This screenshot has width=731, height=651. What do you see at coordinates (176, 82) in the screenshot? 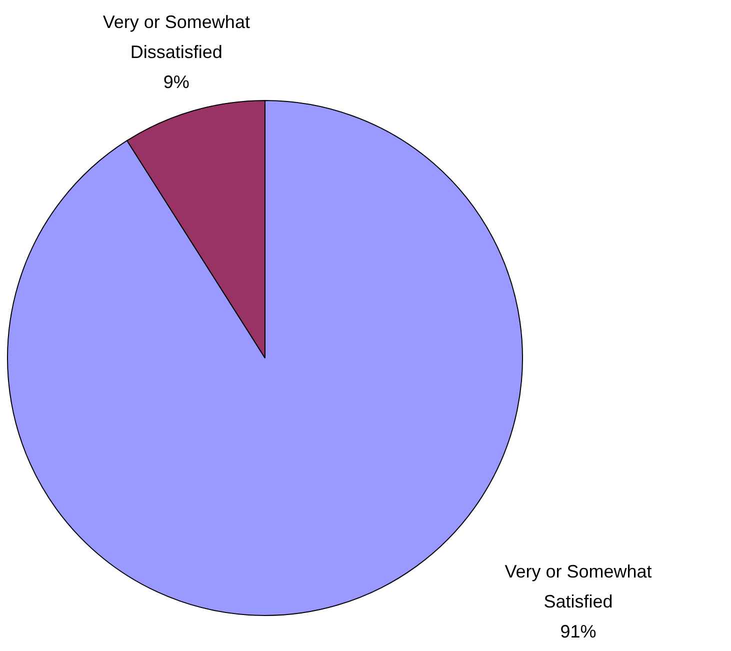
I see `data-label: 9%` at bounding box center [176, 82].